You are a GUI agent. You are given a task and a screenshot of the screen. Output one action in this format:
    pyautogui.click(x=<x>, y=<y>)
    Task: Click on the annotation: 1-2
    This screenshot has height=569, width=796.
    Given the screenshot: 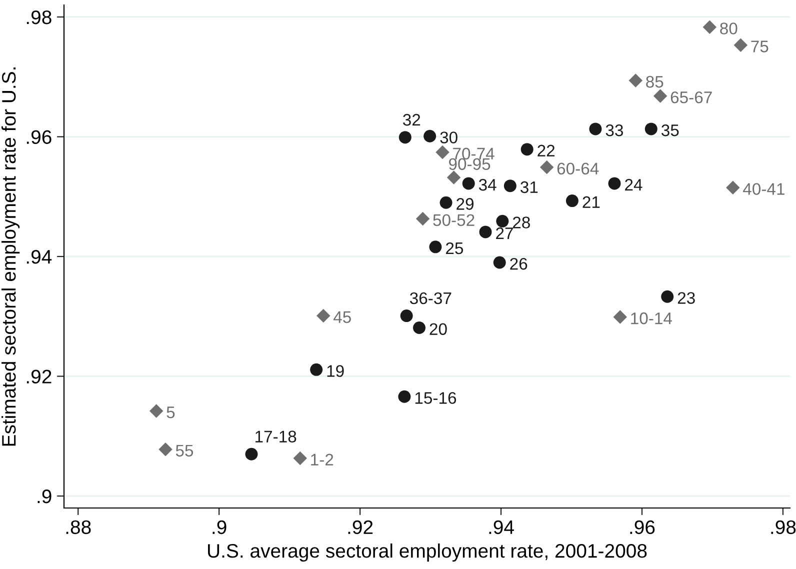 What is the action you would take?
    pyautogui.click(x=322, y=460)
    